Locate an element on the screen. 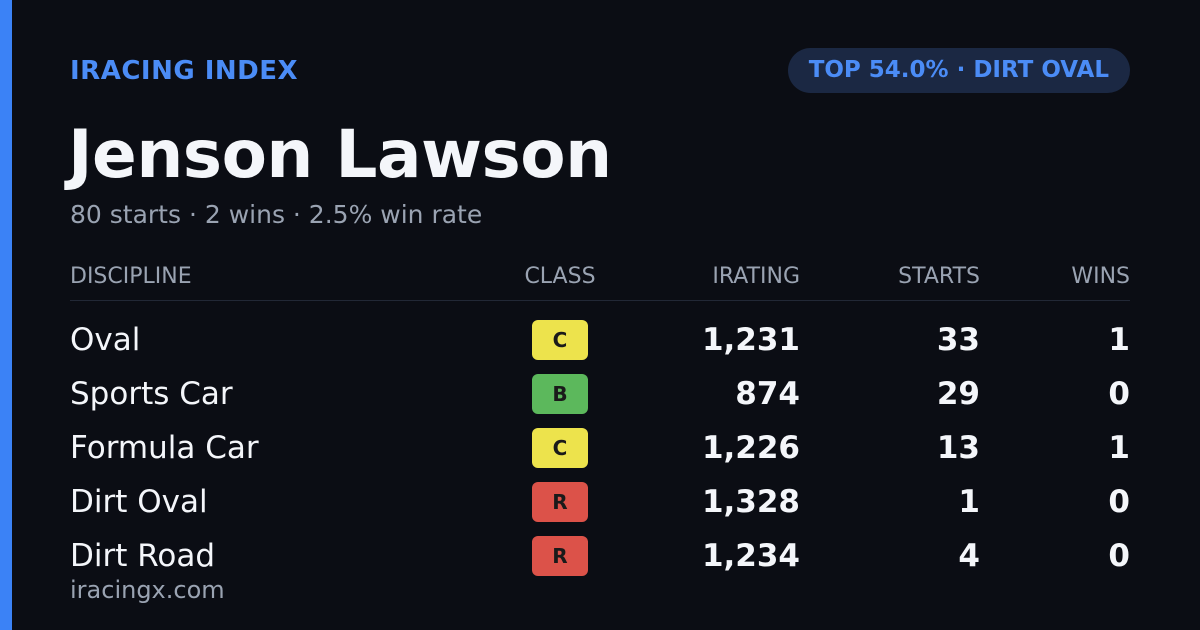 Image resolution: width=1200 pixels, height=630 pixels. stat: 13 is located at coordinates (958, 448).